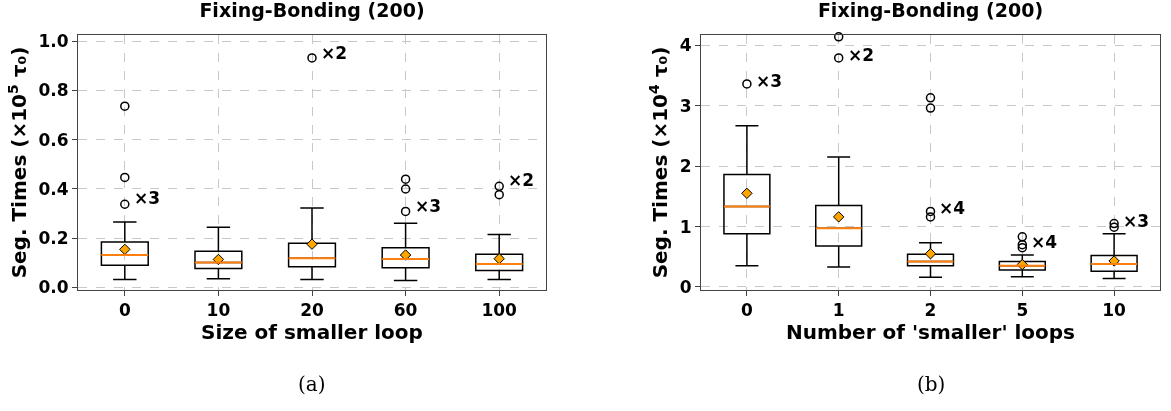 Image resolution: width=1171 pixels, height=411 pixels. I want to click on y-tick-label: 0.0, so click(53, 287).